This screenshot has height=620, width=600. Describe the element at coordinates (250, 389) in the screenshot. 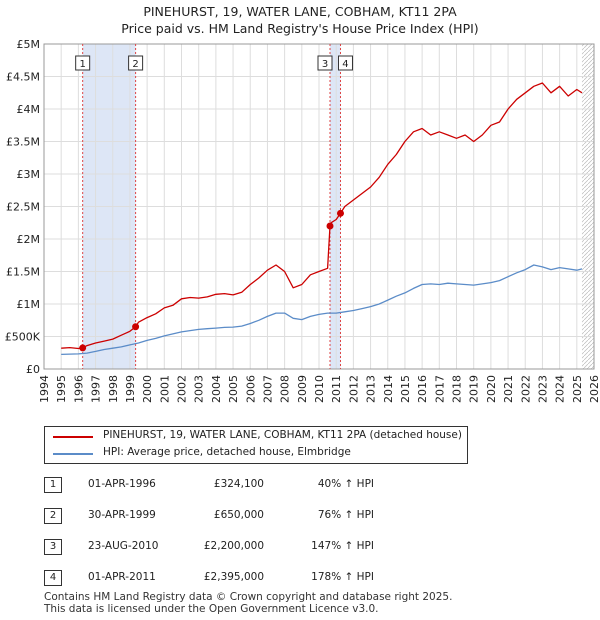

I see `x-tick-label: 2006` at that location.